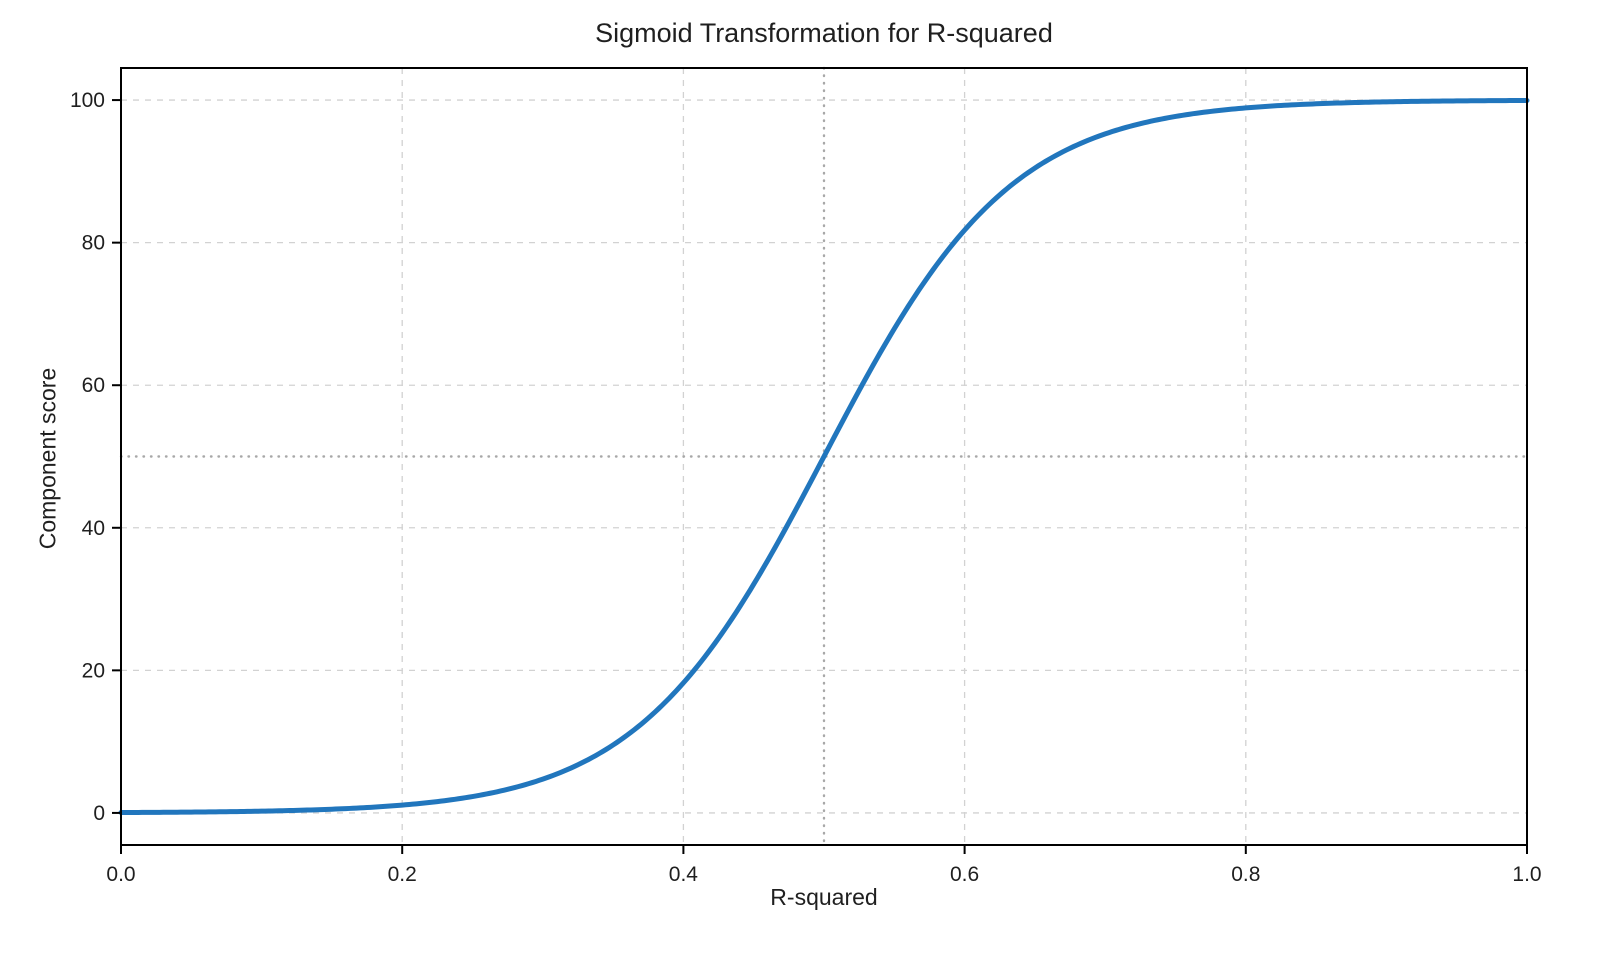 The height and width of the screenshot is (960, 1600). What do you see at coordinates (99, 813) in the screenshot?
I see `y-tick-label: 0` at bounding box center [99, 813].